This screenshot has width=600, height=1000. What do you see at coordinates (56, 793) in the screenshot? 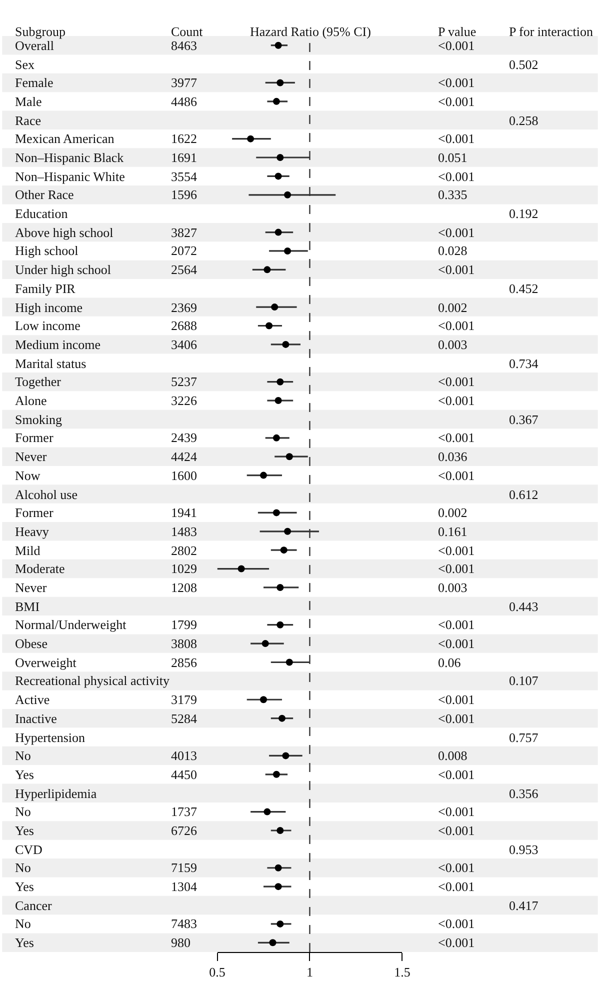
I see `y-tick-label: Hyperlipidemia` at bounding box center [56, 793].